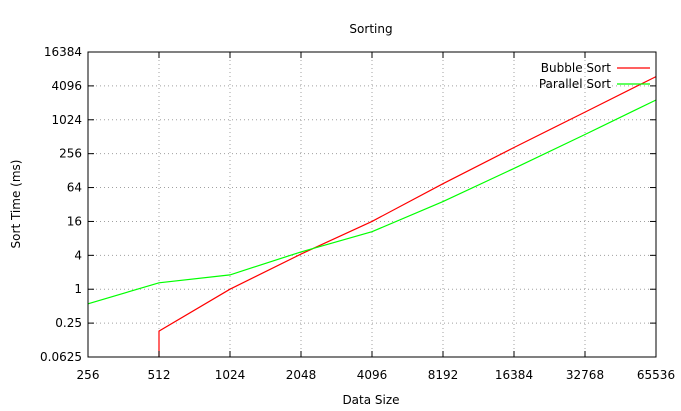 This screenshot has width=681, height=411. Describe the element at coordinates (576, 68) in the screenshot. I see `legend-label: Bubble Sort` at that location.